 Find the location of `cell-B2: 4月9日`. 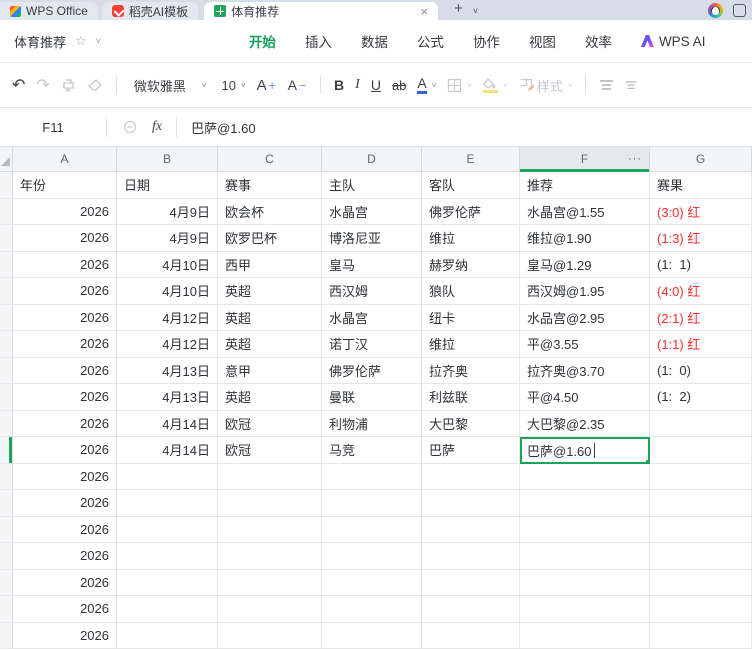

cell-B2: 4月9日 is located at coordinates (167, 211).